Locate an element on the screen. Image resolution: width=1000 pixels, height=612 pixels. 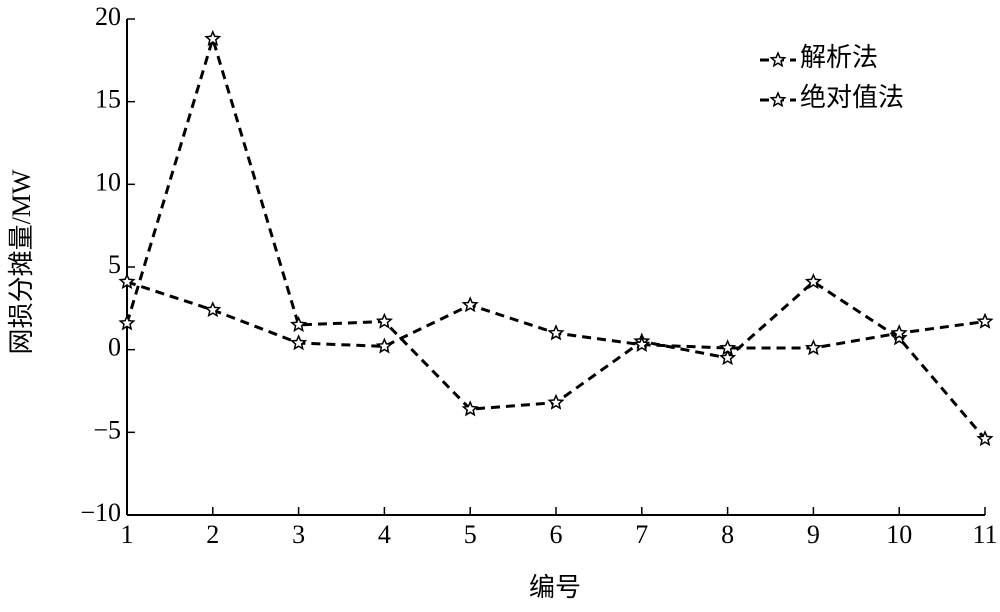
x-tick-label: 6 is located at coordinates (556, 534).